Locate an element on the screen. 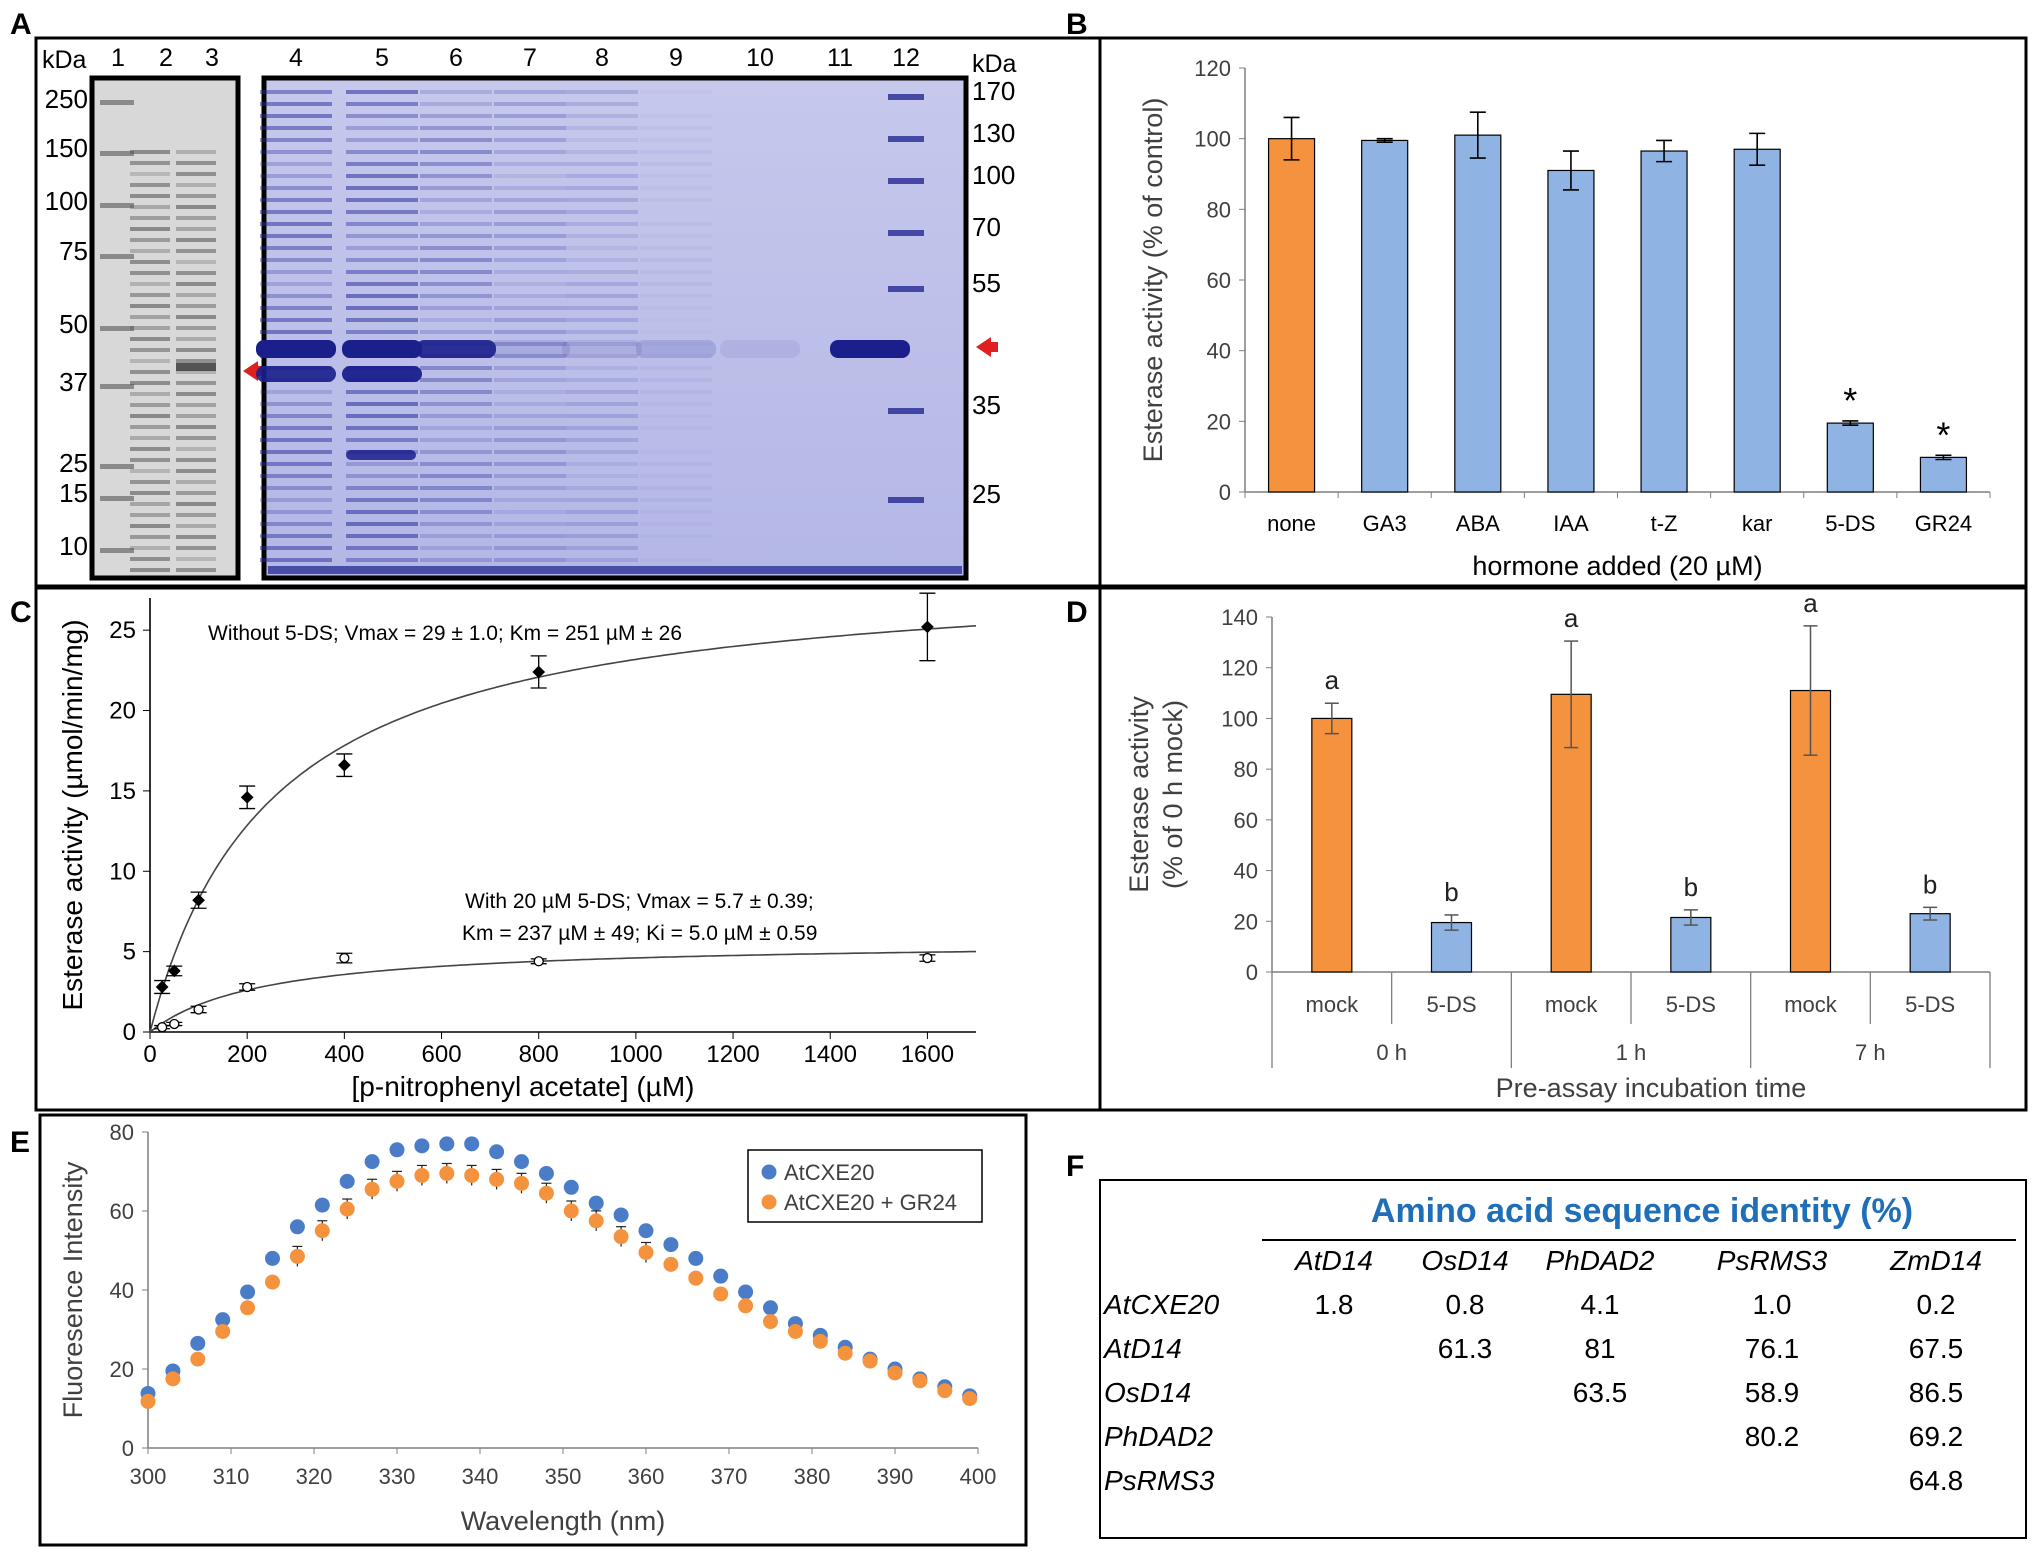 The height and width of the screenshot is (1554, 2033). gel-left-marker-label: 25 is located at coordinates (73, 463).